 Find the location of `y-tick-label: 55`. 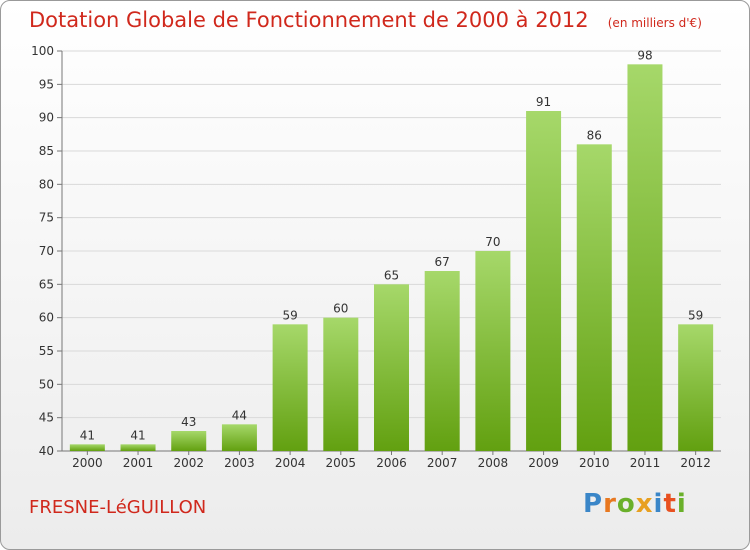

y-tick-label: 55 is located at coordinates (46, 351).